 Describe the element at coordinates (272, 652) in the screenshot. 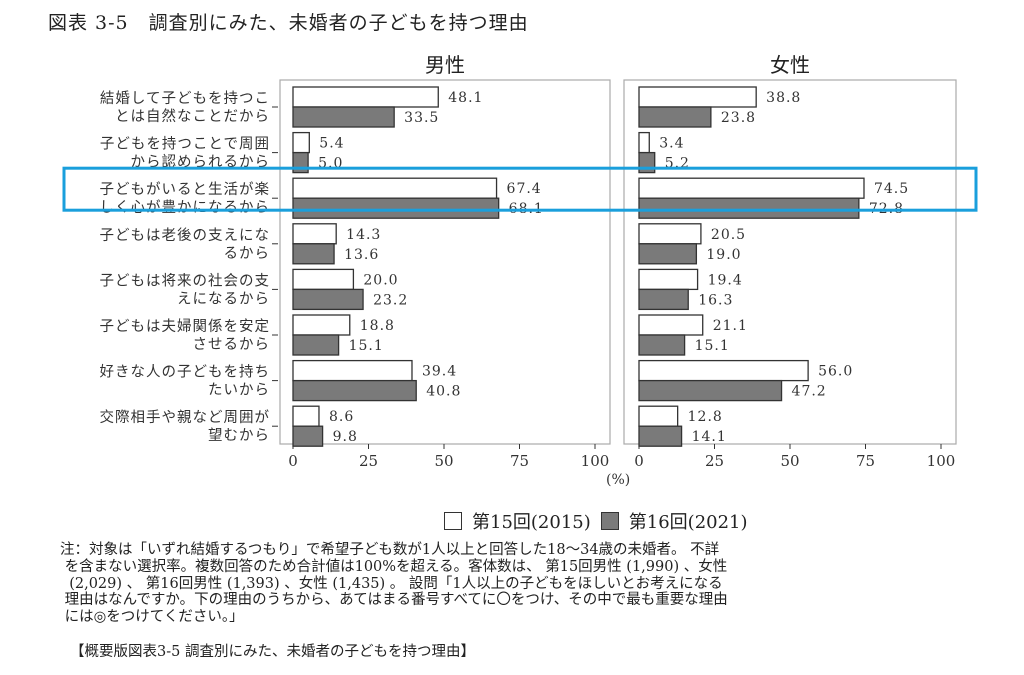

I see `caption: 【概要版図表3-5 調査別にみた、未婚者の子どもを持つ理由】` at that location.